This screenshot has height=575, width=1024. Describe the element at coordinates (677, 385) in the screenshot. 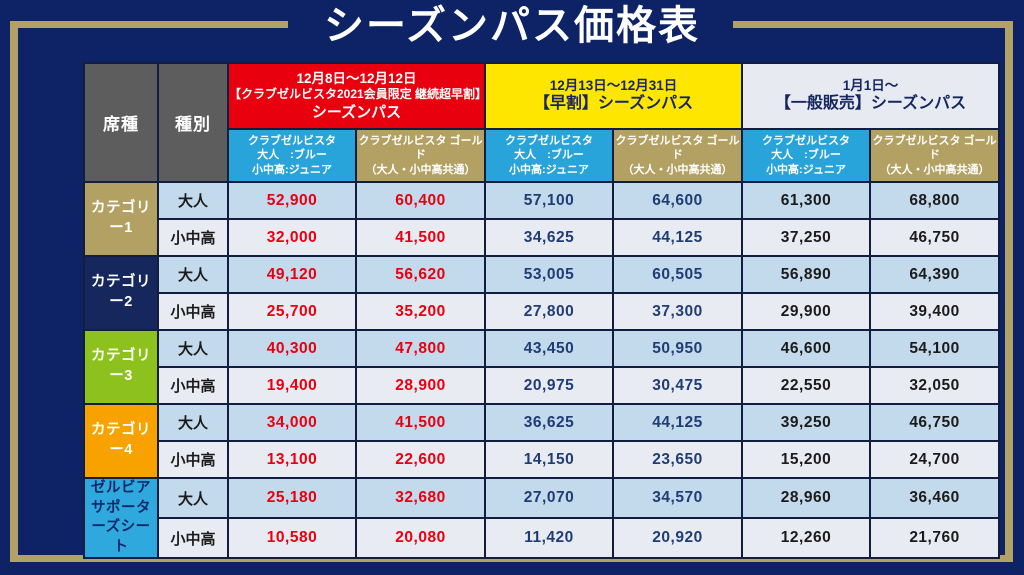

I see `price-cell: 30,475` at that location.